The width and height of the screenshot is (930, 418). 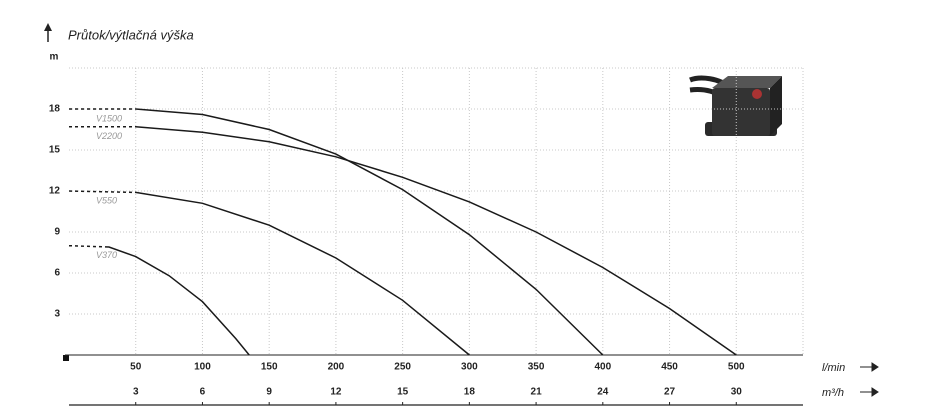 What do you see at coordinates (470, 392) in the screenshot?
I see `x2-tick-label: 18` at bounding box center [470, 392].